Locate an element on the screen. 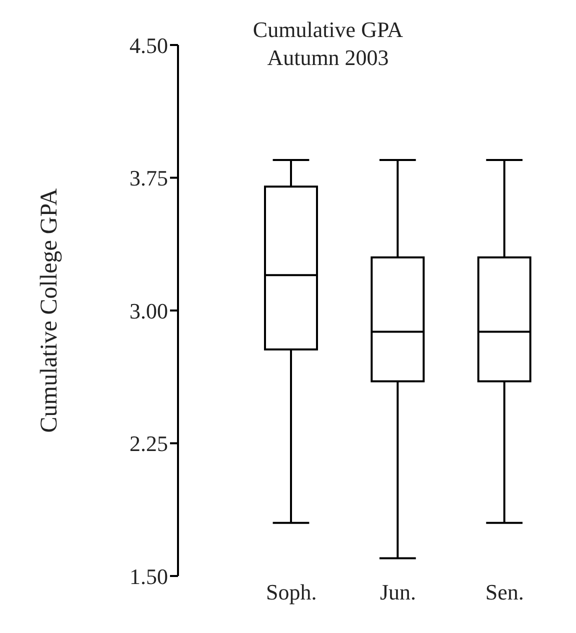 The image size is (576, 633). y-axis-title: Cumulative College GPA is located at coordinates (49, 310).